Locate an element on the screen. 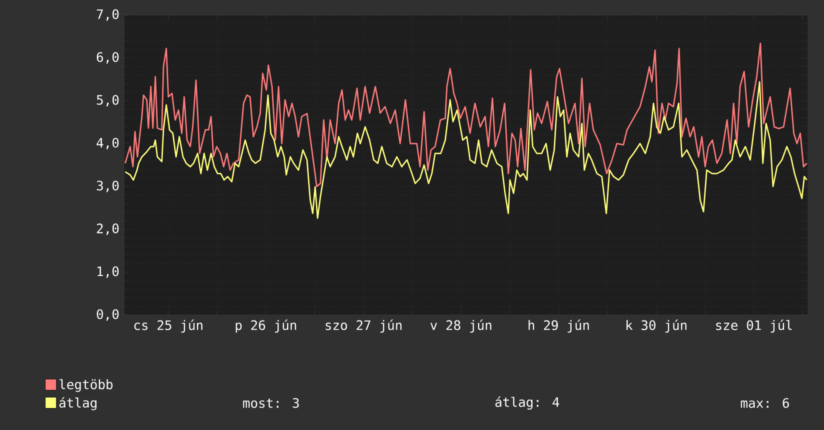  x-tick-label: szo 27 jún is located at coordinates (364, 326).